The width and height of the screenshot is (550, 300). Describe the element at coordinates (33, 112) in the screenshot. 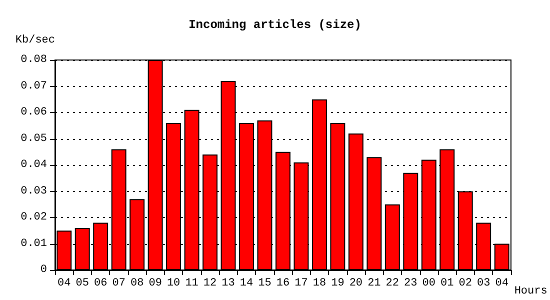

I see `y-tick-label: 0.06` at that location.